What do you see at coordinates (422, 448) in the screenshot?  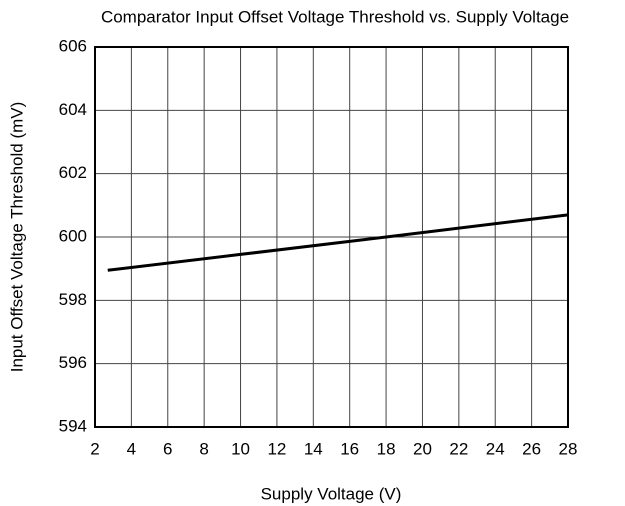 I see `x-tick-label: 20` at bounding box center [422, 448].